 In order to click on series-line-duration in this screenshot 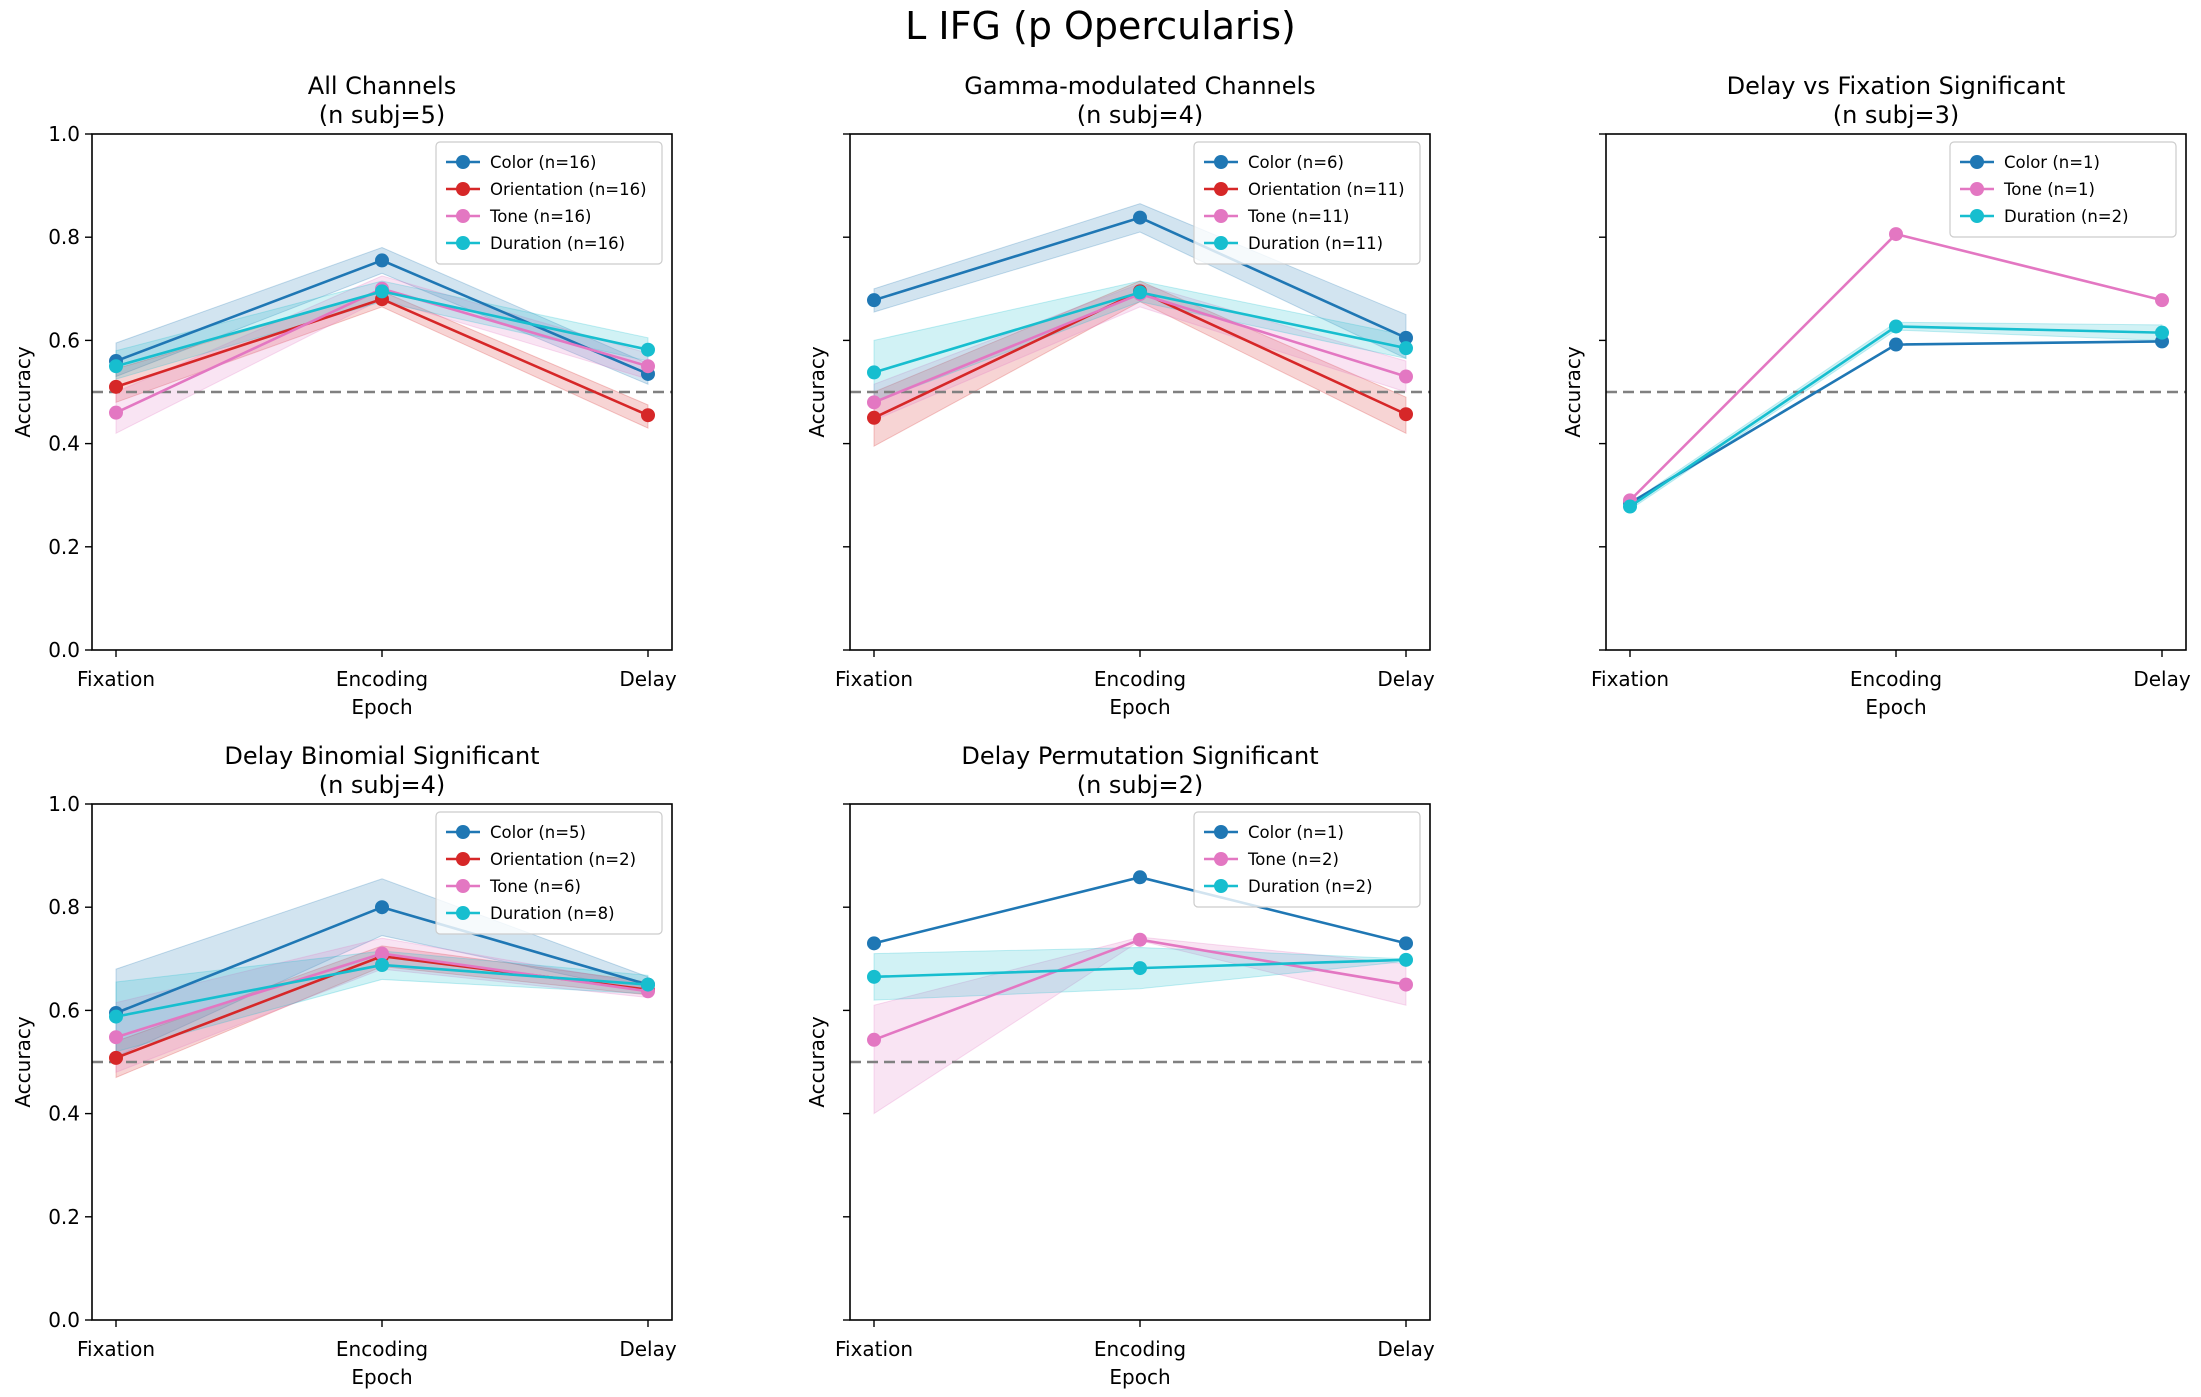, I will do `click(1896, 416)`.